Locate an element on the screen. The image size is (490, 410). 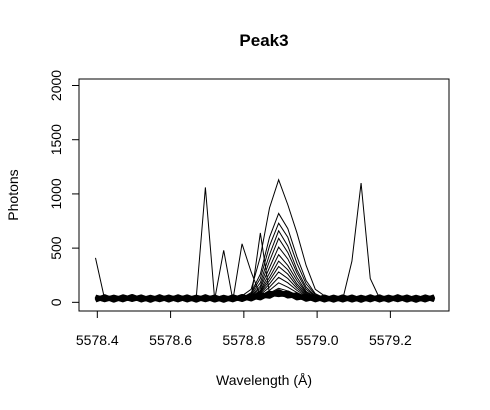
x-tick-label: 5578.6 is located at coordinates (170, 340).